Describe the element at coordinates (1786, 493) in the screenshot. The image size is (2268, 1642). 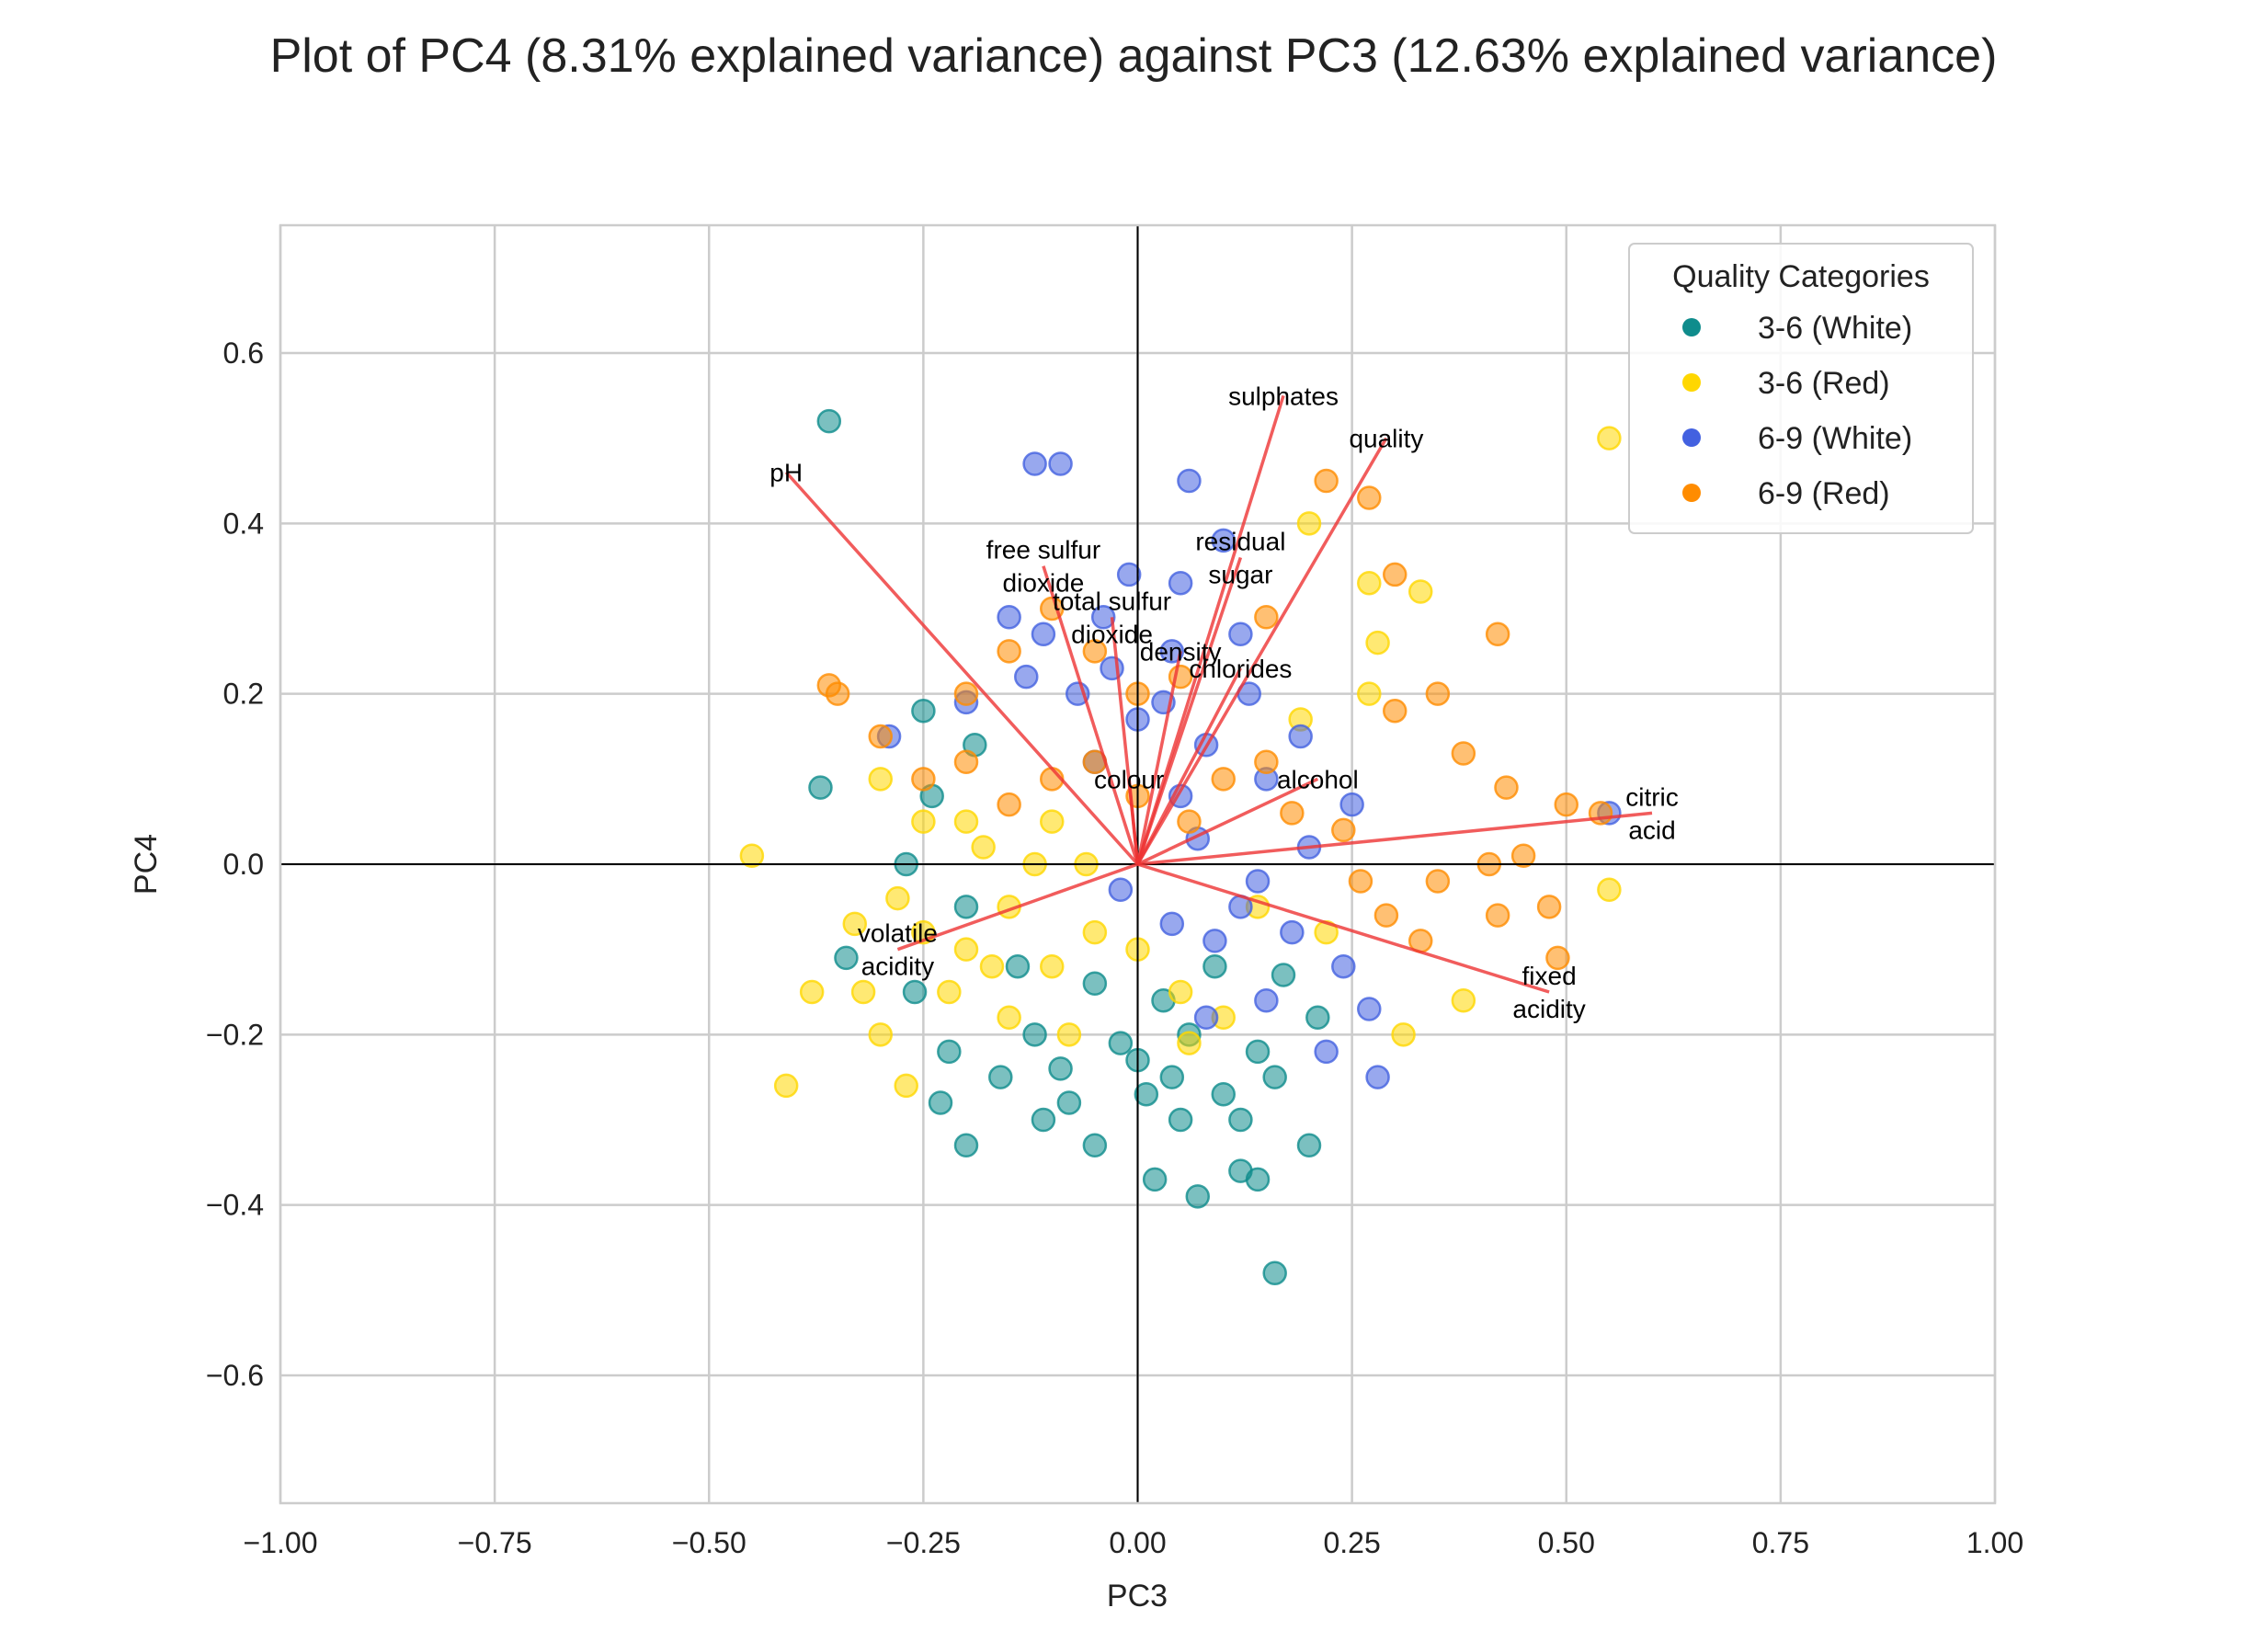
I see `legend-entry-6-9-red: 6-9 (Red)` at that location.